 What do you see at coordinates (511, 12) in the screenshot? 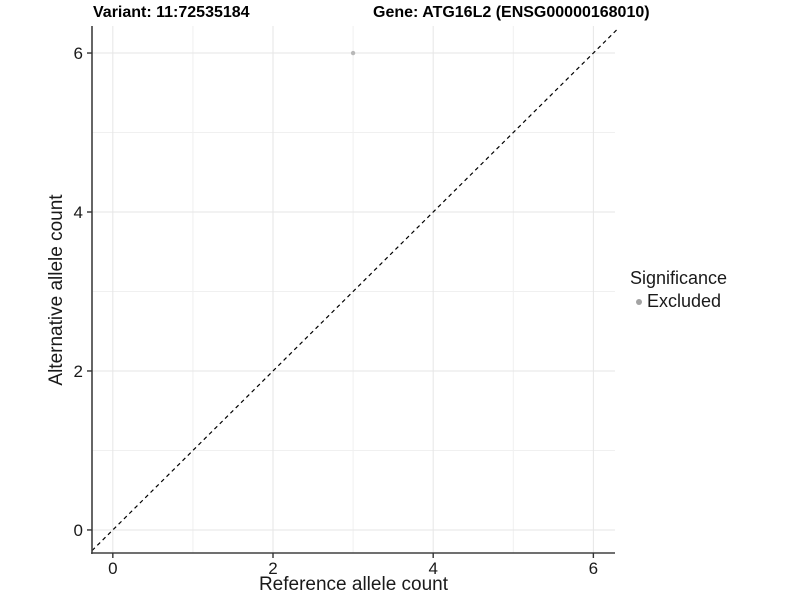
I see `plot-title-gene: Gene: ATG16L2 (ENSG00000168010)` at bounding box center [511, 12].